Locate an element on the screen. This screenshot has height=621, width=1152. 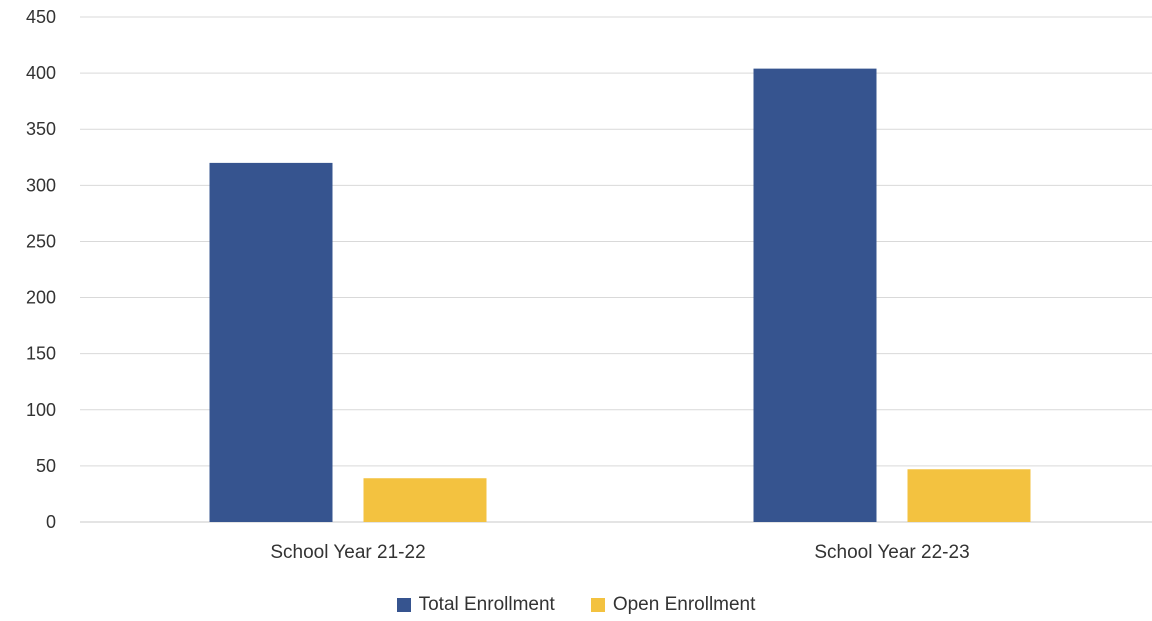
legend-swatch-total-enrollment is located at coordinates (403, 605).